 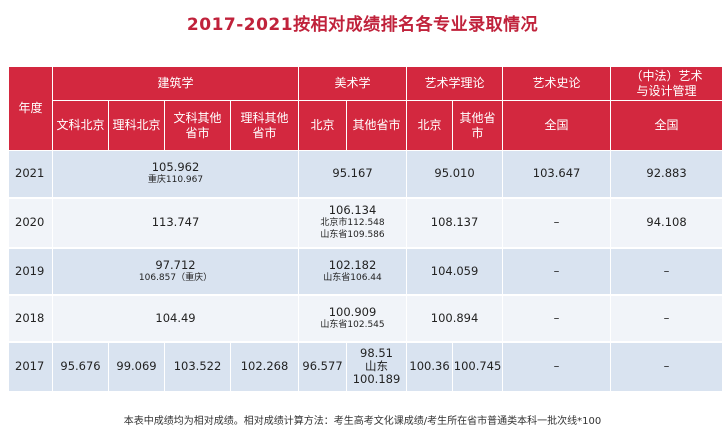 What do you see at coordinates (175, 223) in the screenshot?
I see `arch-cell: 113.747` at bounding box center [175, 223].